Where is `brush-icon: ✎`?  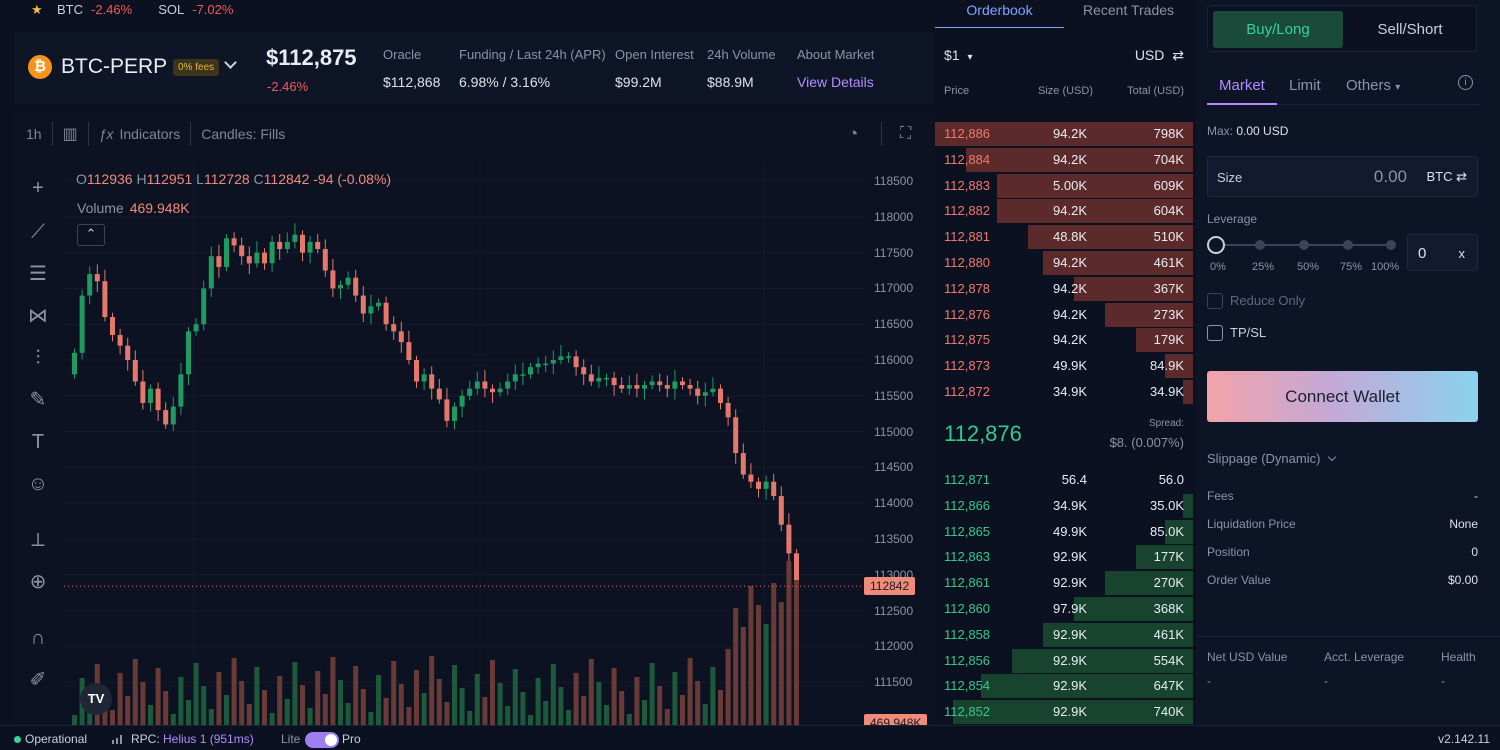 brush-icon: ✎ is located at coordinates (38, 400).